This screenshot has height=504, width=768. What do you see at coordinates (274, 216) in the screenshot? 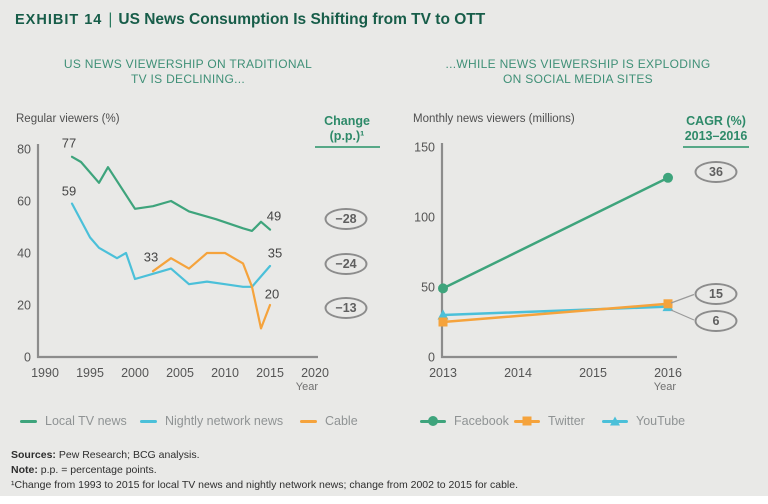
I see `local-tv-end-value: 49` at bounding box center [274, 216].